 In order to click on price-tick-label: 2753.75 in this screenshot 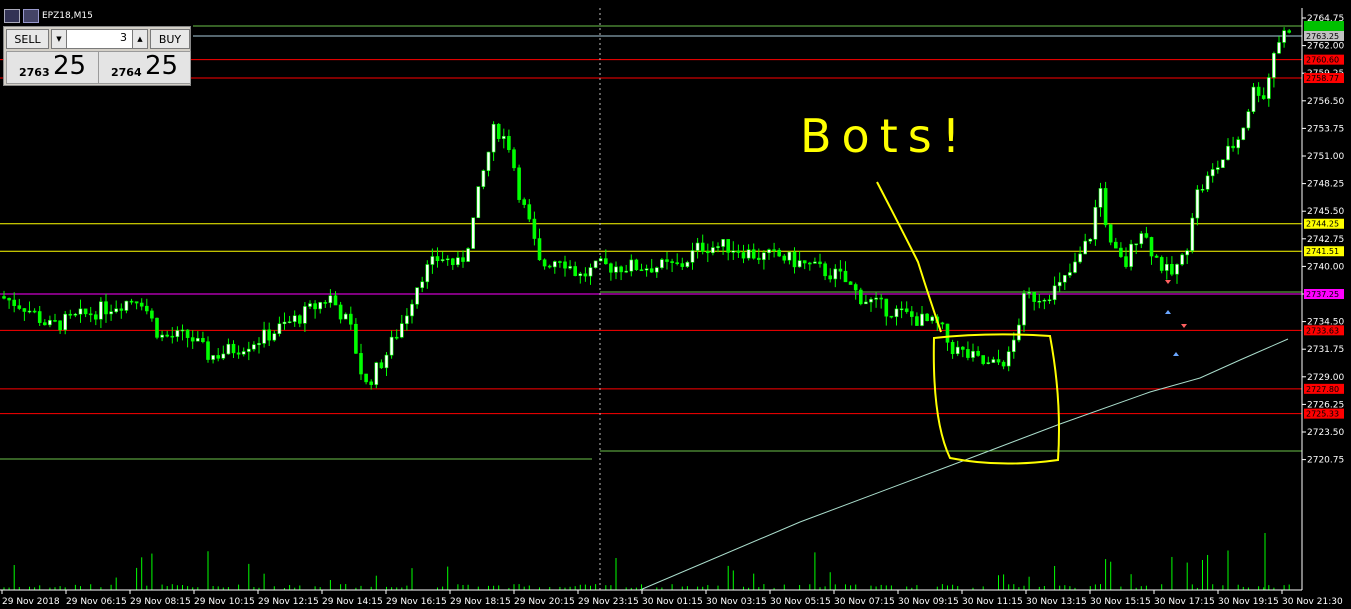, I will do `click(1325, 129)`.